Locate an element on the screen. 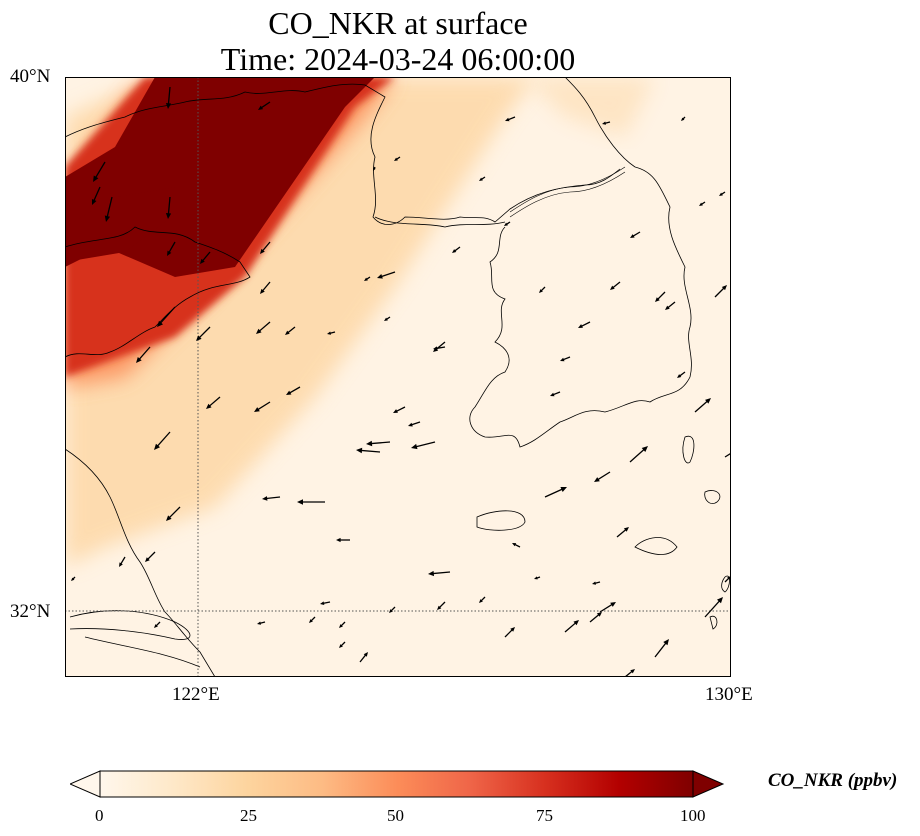  colorbar-tick-100: 100 is located at coordinates (693, 815).